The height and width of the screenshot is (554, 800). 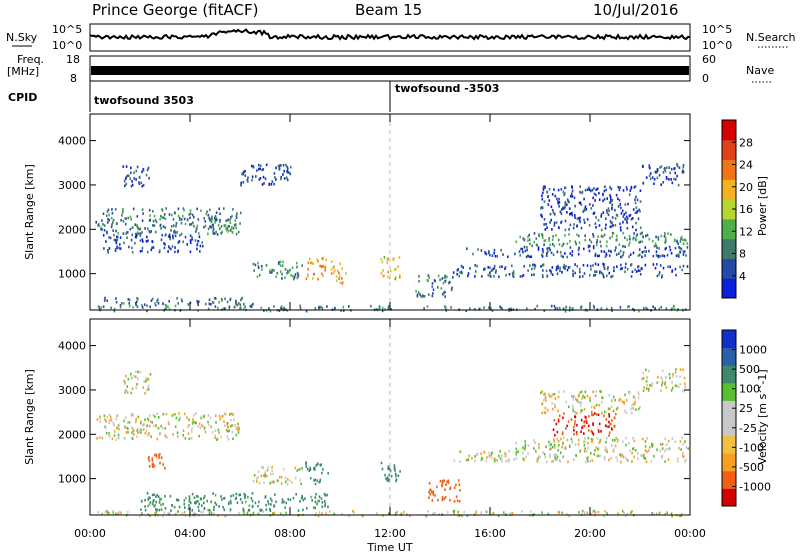 What do you see at coordinates (390, 70) in the screenshot?
I see `freq-series-band` at bounding box center [390, 70].